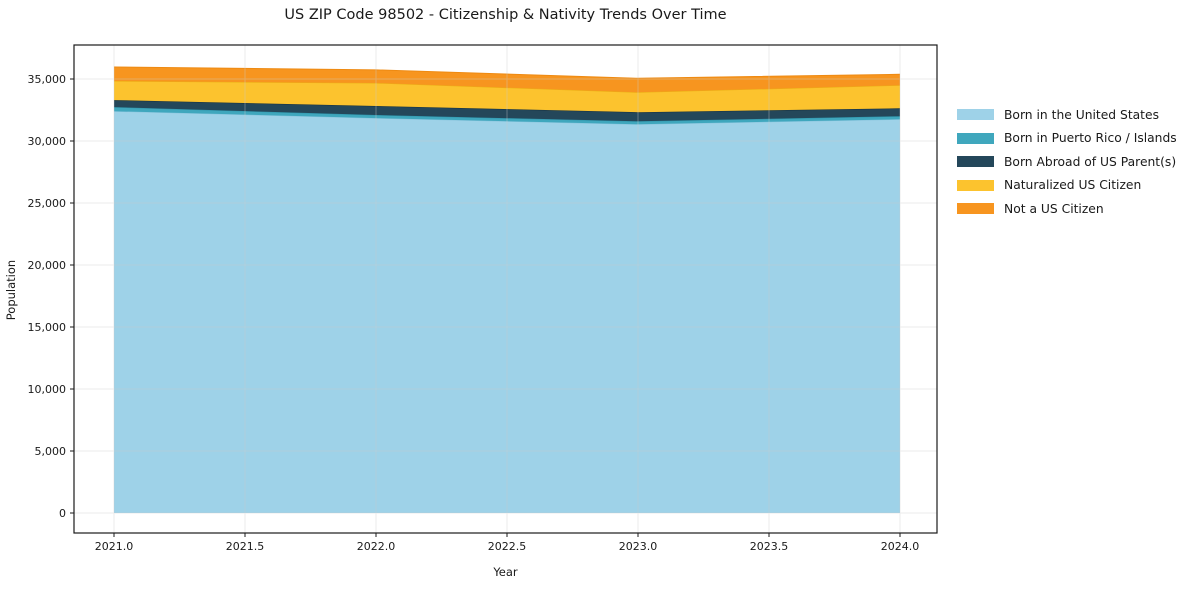 This screenshot has height=590, width=1189. What do you see at coordinates (376, 546) in the screenshot?
I see `x-tick-label: 2022.0` at bounding box center [376, 546].